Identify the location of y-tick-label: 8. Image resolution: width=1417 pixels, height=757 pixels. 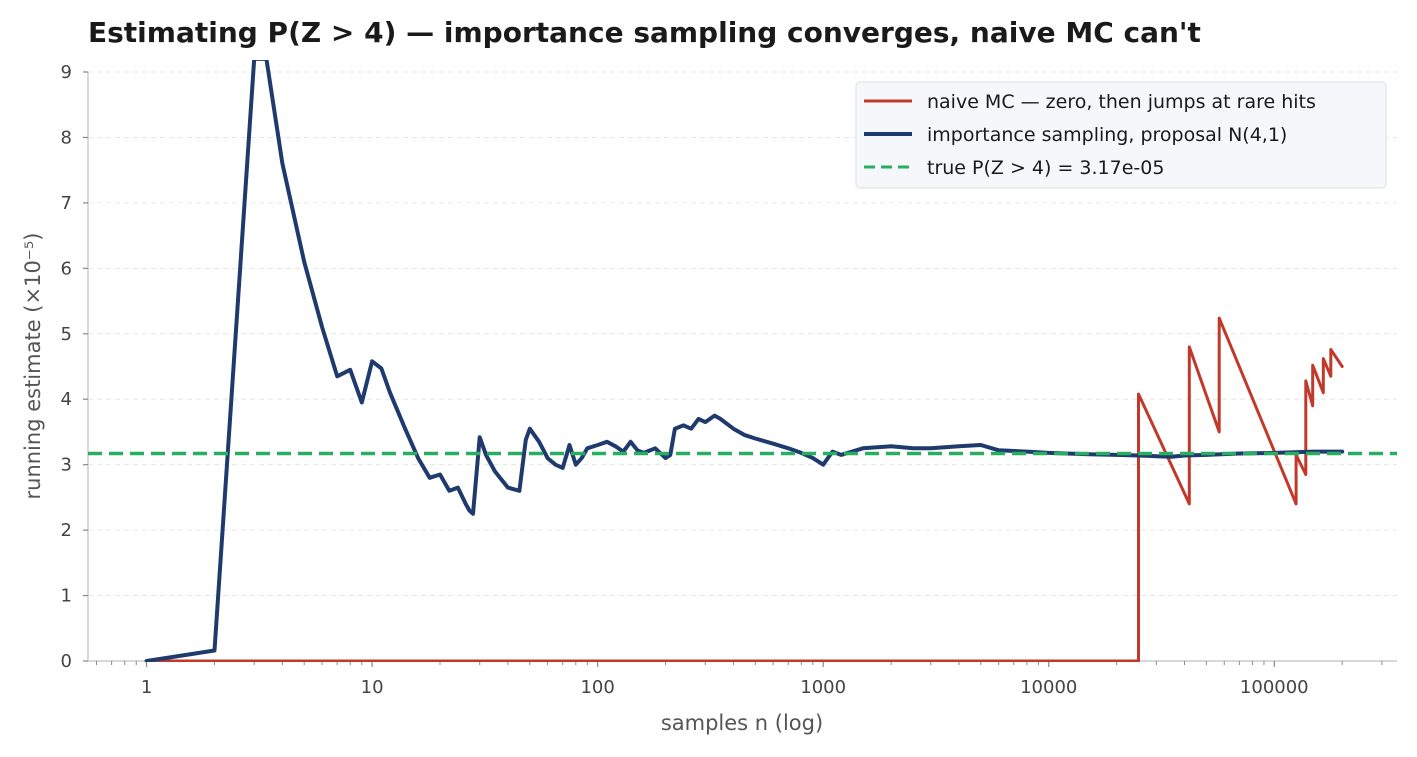
(66, 137).